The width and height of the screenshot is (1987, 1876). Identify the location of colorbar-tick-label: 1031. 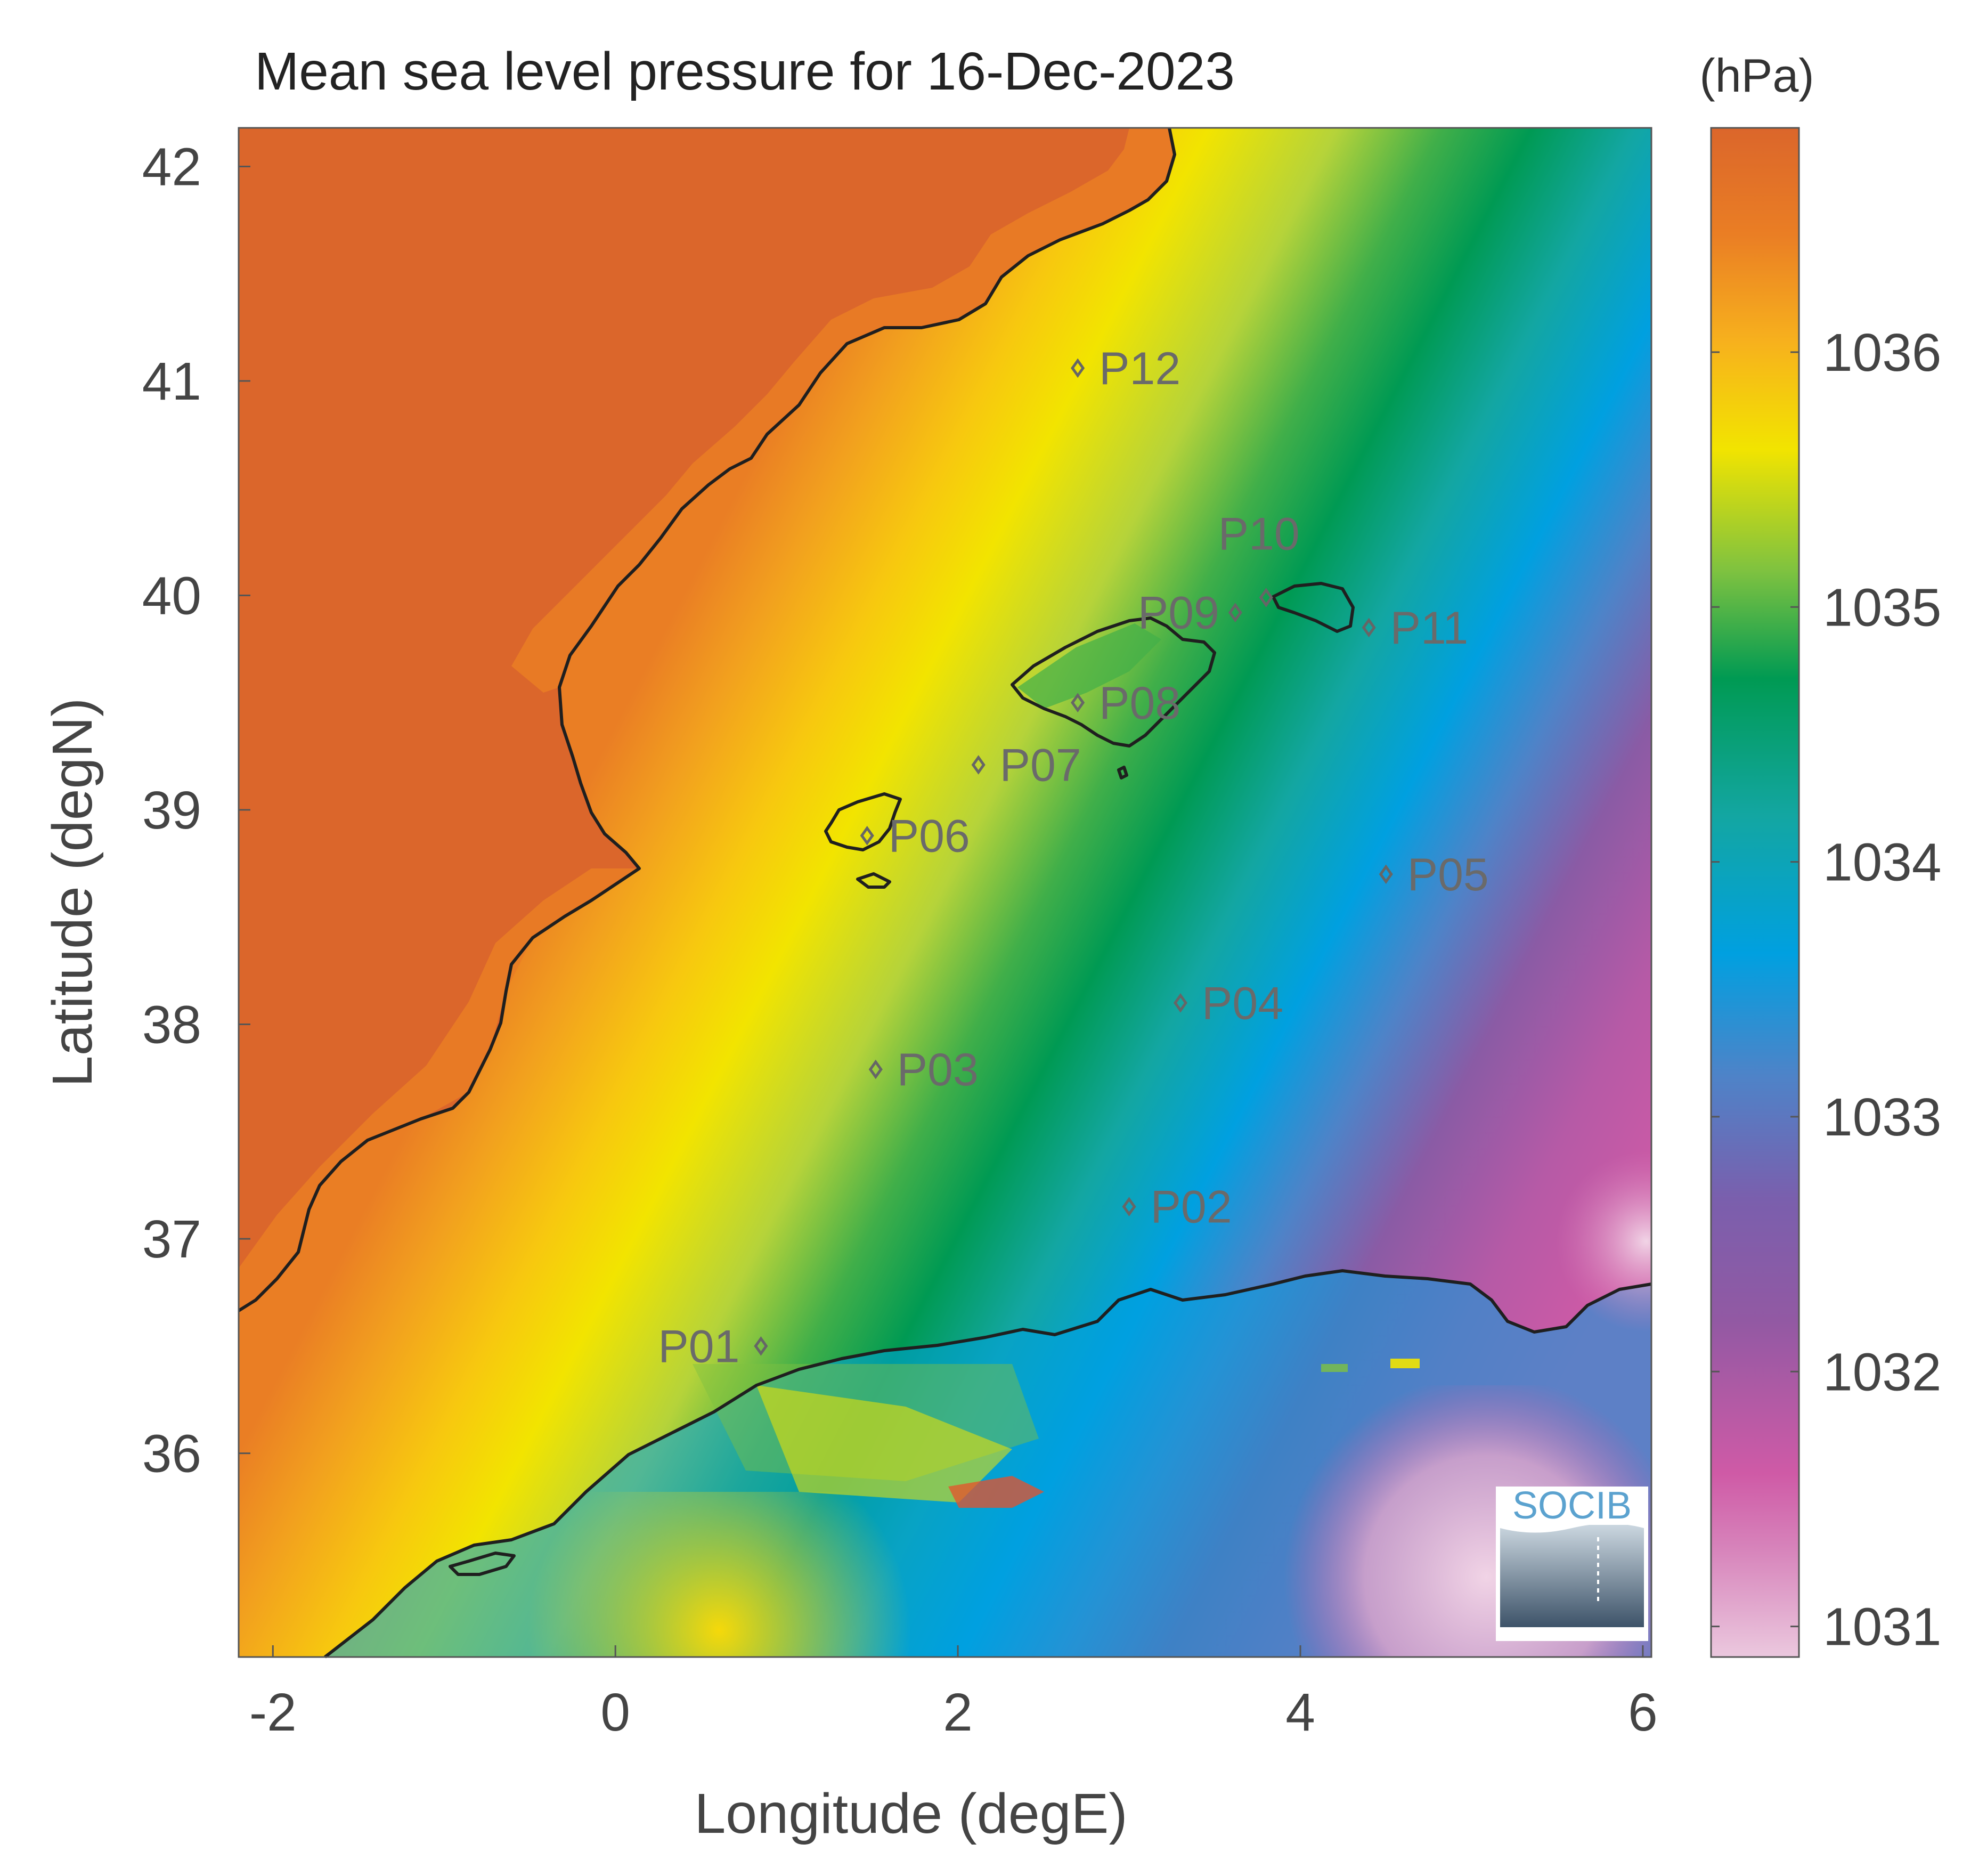
(1882, 1627).